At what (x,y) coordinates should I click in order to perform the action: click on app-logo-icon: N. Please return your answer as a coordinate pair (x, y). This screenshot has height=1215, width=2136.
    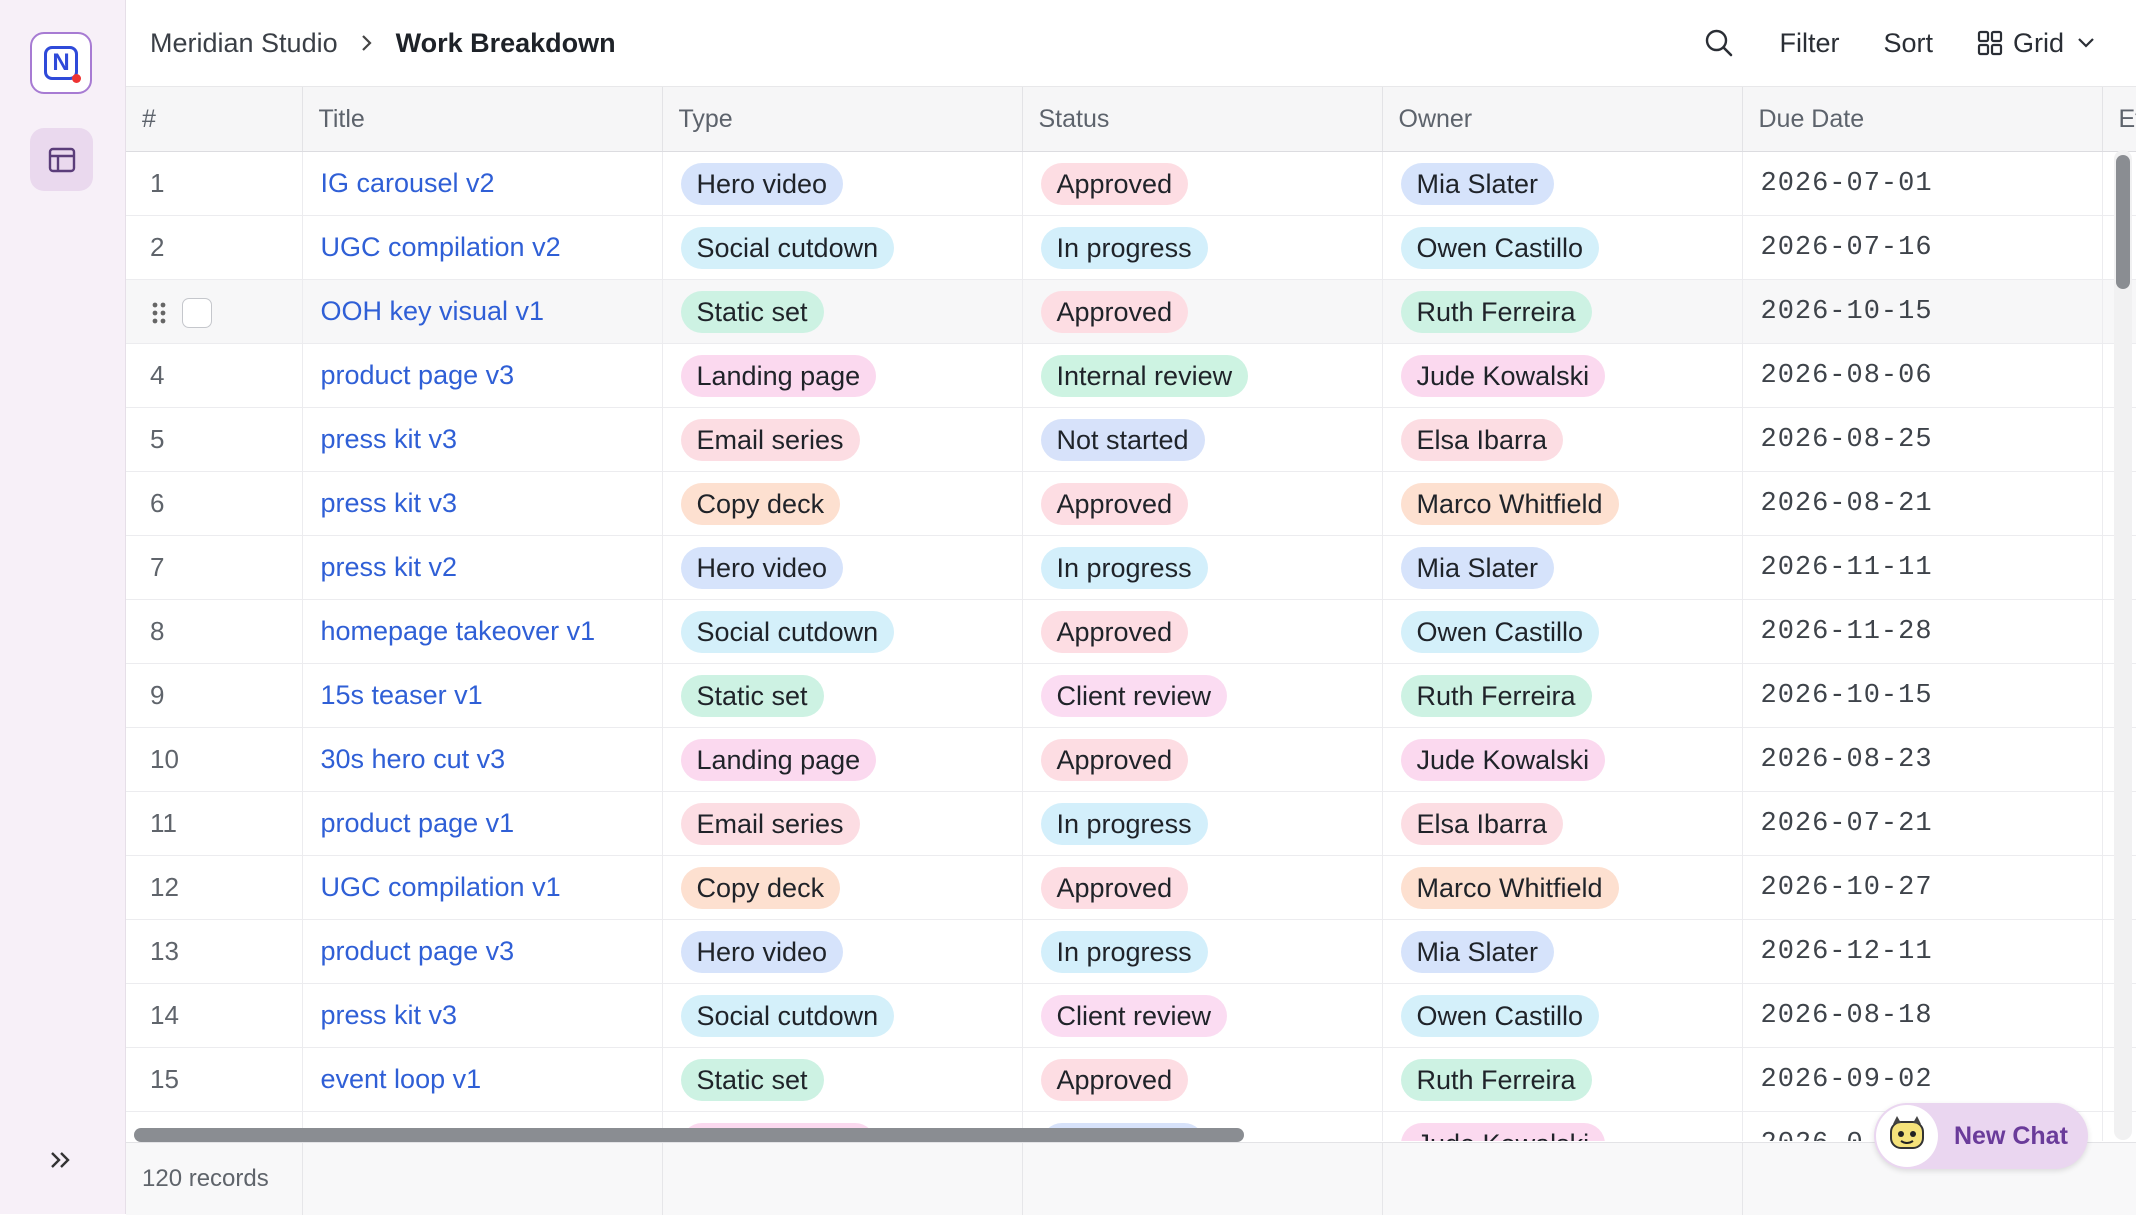
    Looking at the image, I should click on (61, 63).